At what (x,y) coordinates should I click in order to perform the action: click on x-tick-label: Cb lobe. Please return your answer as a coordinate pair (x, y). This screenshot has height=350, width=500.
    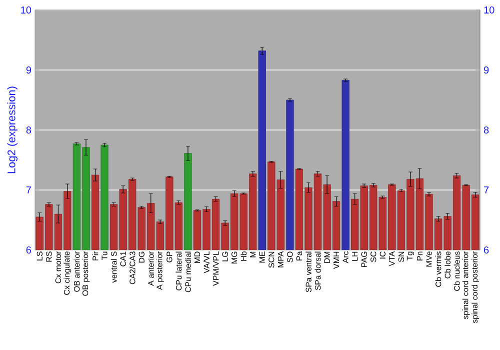
    Looking at the image, I should click on (447, 265).